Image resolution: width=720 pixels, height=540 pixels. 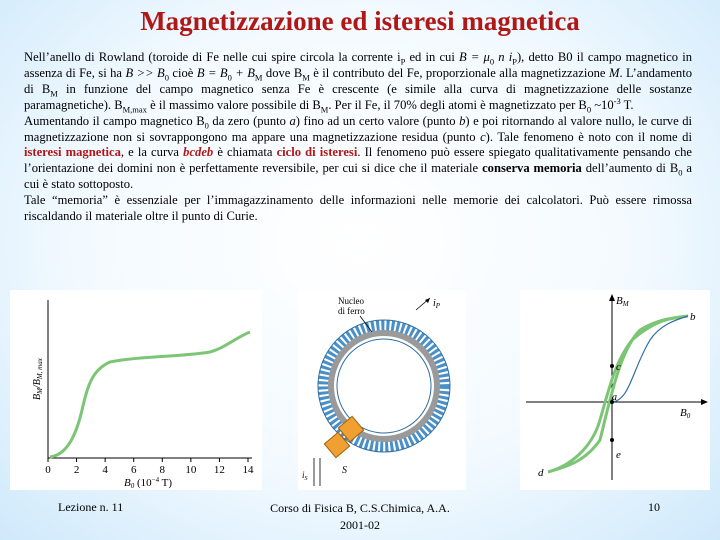 What do you see at coordinates (148, 483) in the screenshot?
I see `x-axis-label: B0 (10−4 T)` at bounding box center [148, 483].